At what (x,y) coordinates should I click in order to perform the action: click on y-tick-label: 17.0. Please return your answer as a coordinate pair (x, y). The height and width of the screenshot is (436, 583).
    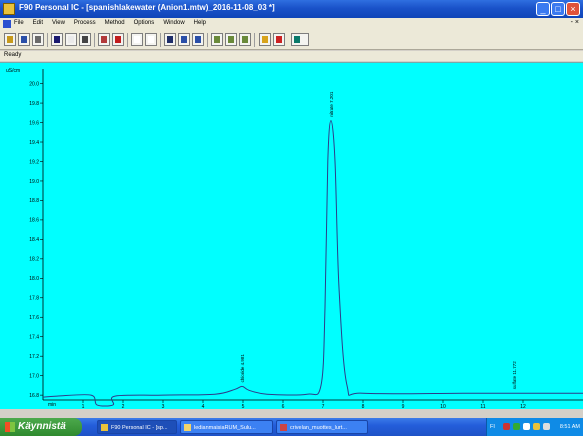
    Looking at the image, I should click on (34, 376).